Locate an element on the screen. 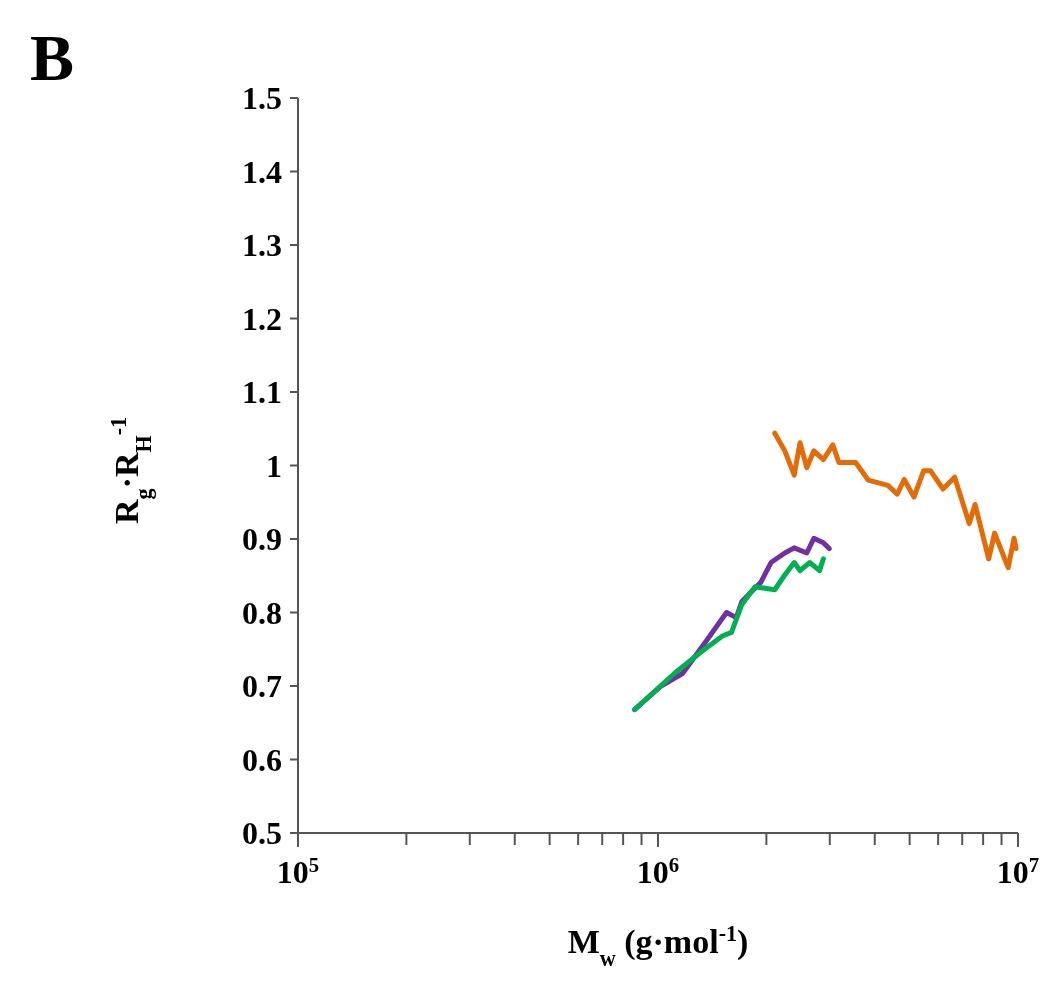  chart-title: B is located at coordinates (52, 57).